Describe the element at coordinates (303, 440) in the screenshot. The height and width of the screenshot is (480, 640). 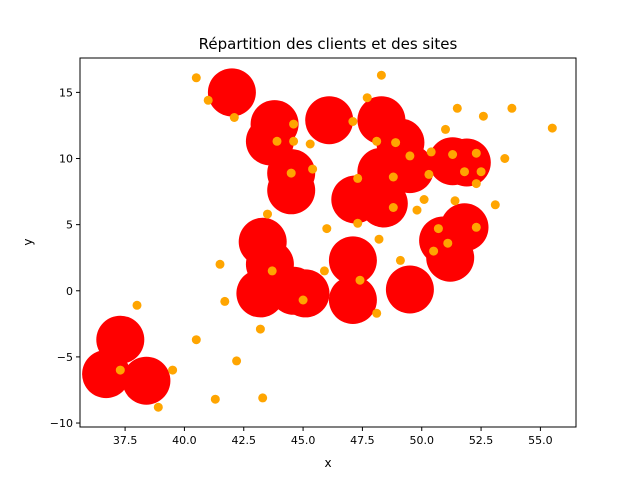
I see `x-tick-label: 45.0` at that location.